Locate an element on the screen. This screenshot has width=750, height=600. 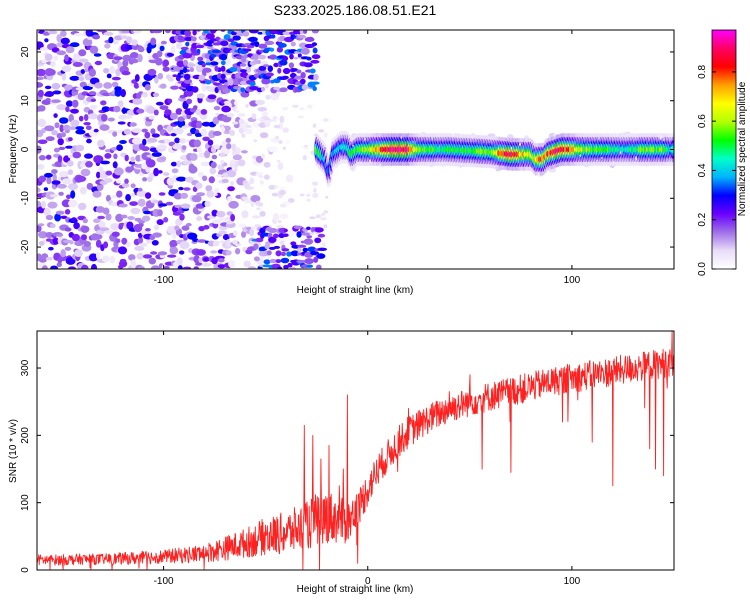
colorbar-ticks: 0.0 0.2 0.4 0.6 0.8 is located at coordinates (716, 170).